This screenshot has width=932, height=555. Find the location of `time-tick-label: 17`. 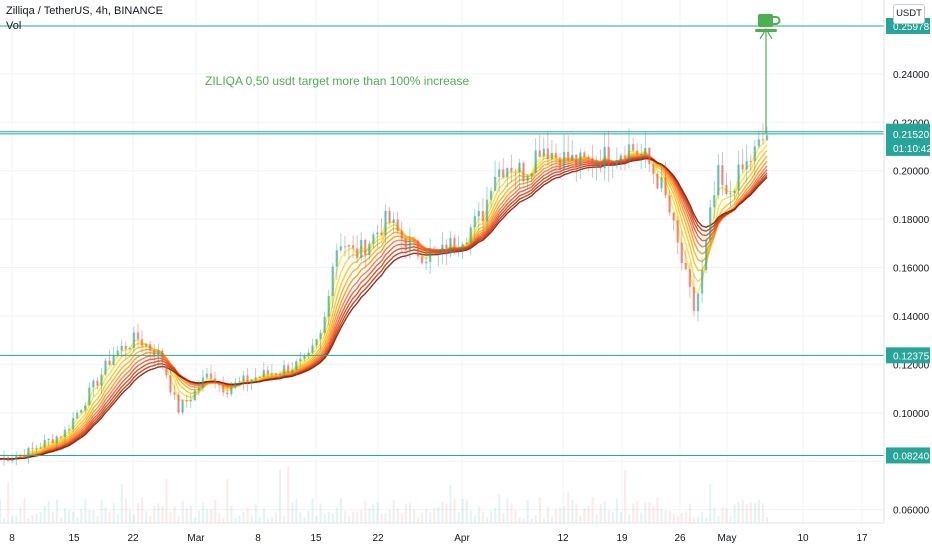

time-tick-label: 17 is located at coordinates (862, 538).